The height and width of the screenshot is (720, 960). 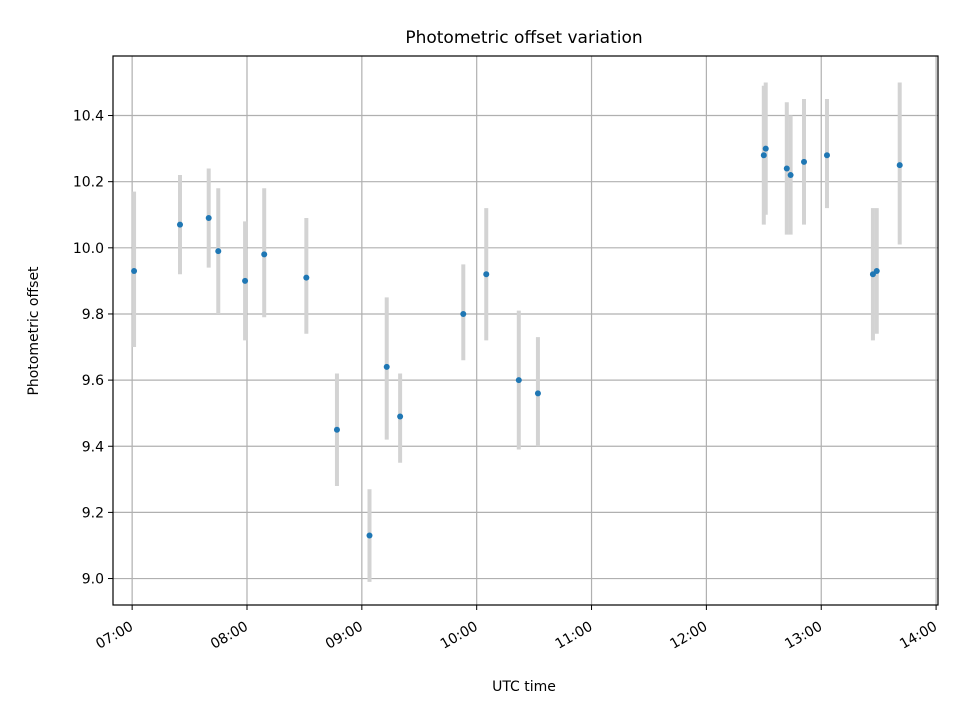 What do you see at coordinates (516, 629) in the screenshot?
I see `x-axis-ticks: 07:00 08:00 09:00 10:00 11:00 12:00 13:00 14:00` at bounding box center [516, 629].